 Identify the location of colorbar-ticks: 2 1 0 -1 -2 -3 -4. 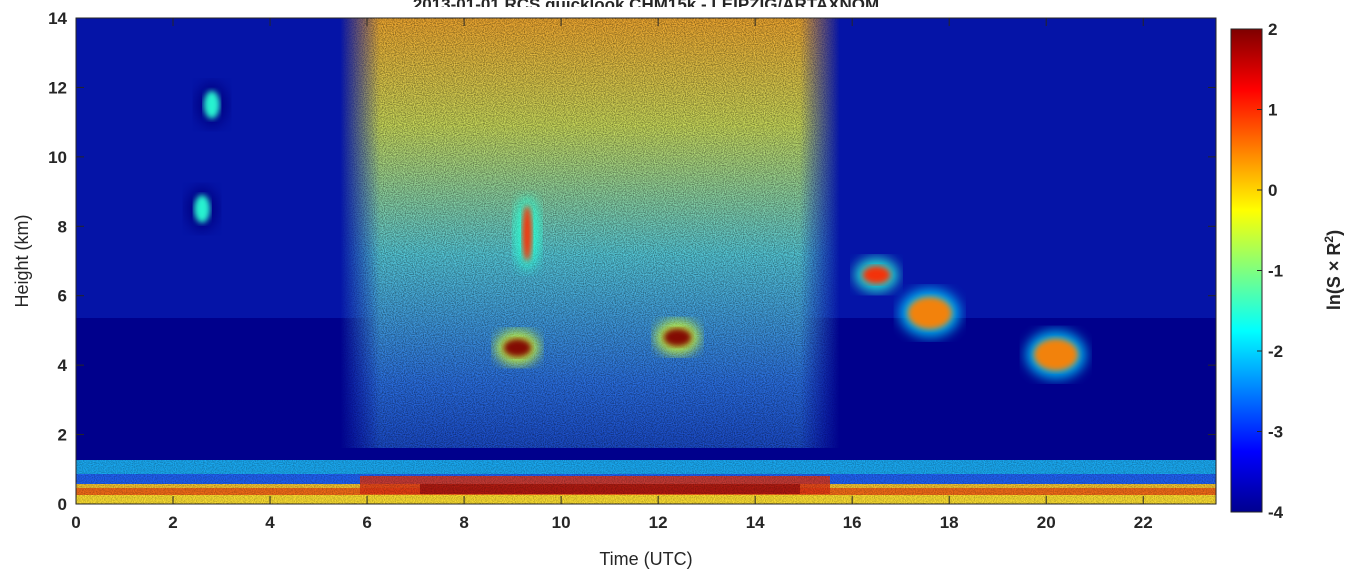
(1270, 271).